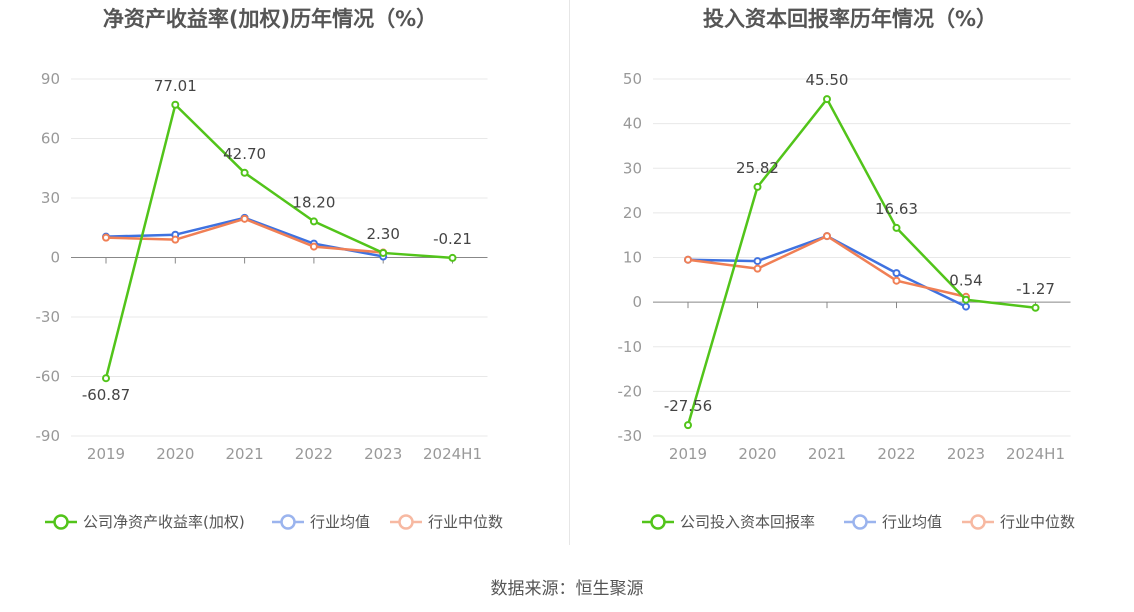 Image resolution: width=1134 pixels, height=612 pixels. I want to click on data-source-note: 数据来源：恒生聚源, so click(567, 589).